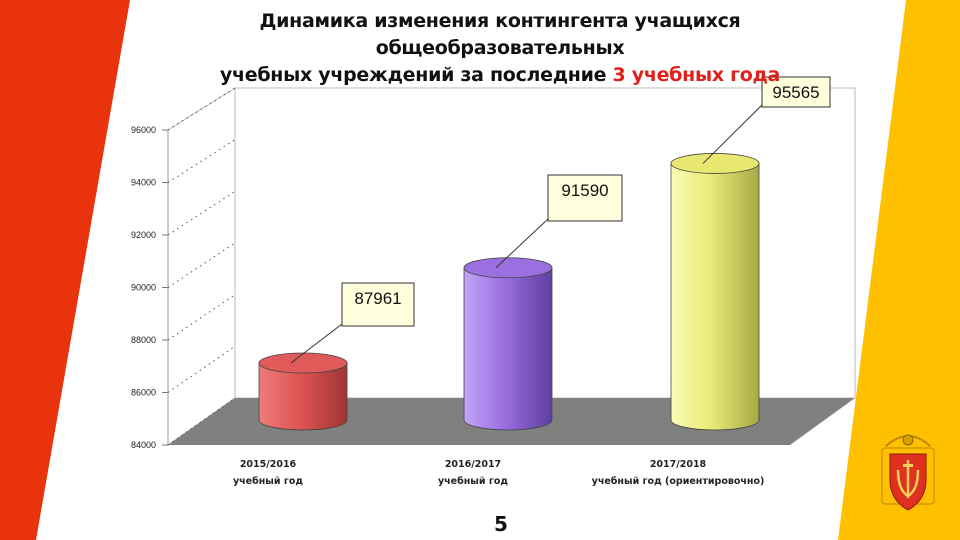 The height and width of the screenshot is (540, 960). What do you see at coordinates (473, 464) in the screenshot?
I see `x-category-label: 2016/2017` at bounding box center [473, 464].